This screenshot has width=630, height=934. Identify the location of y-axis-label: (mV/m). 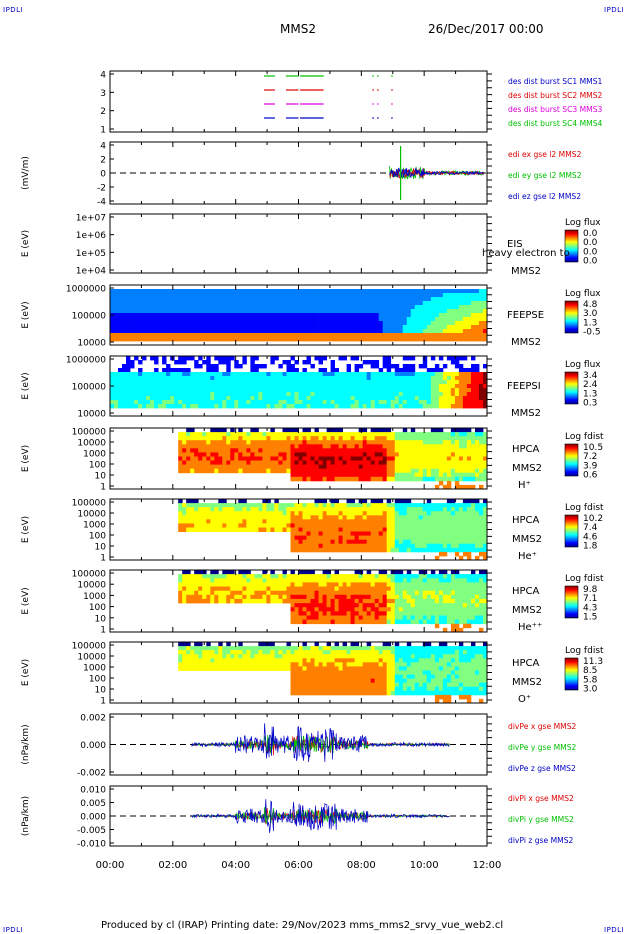
(26, 173).